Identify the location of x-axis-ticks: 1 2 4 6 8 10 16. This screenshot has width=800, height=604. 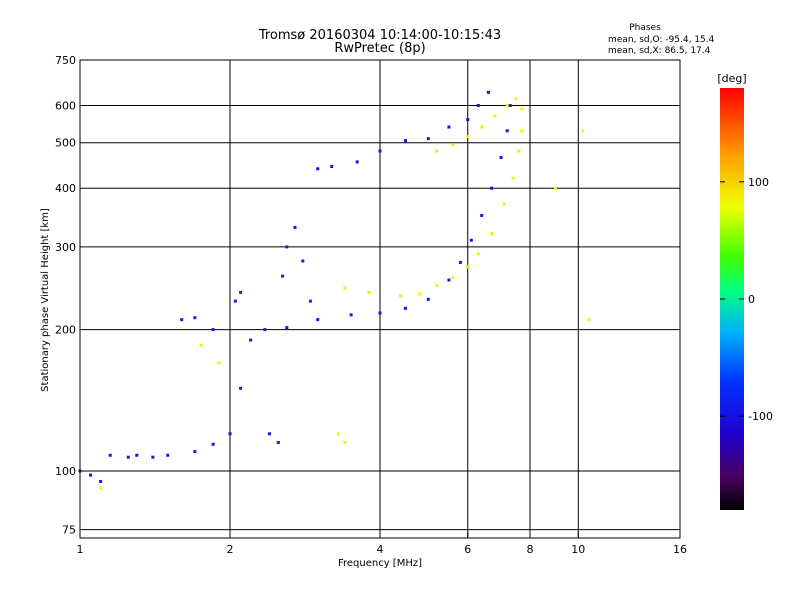
(382, 544).